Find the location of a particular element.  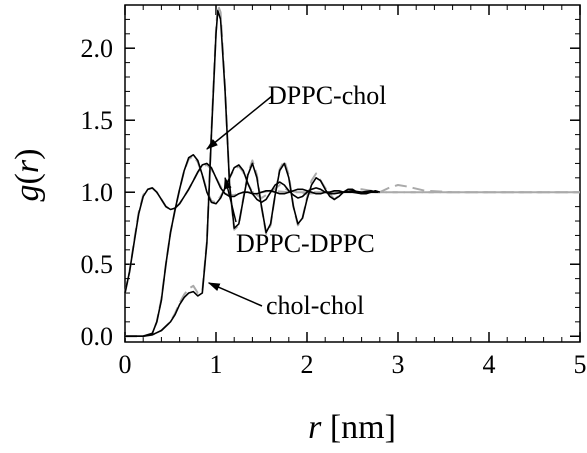

annotation-arrow-dppc-dppc is located at coordinates (230, 199).